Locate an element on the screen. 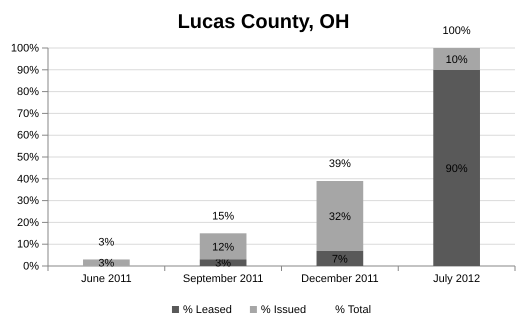 This screenshot has width=527, height=327. legend-label: % Leased is located at coordinates (207, 310).